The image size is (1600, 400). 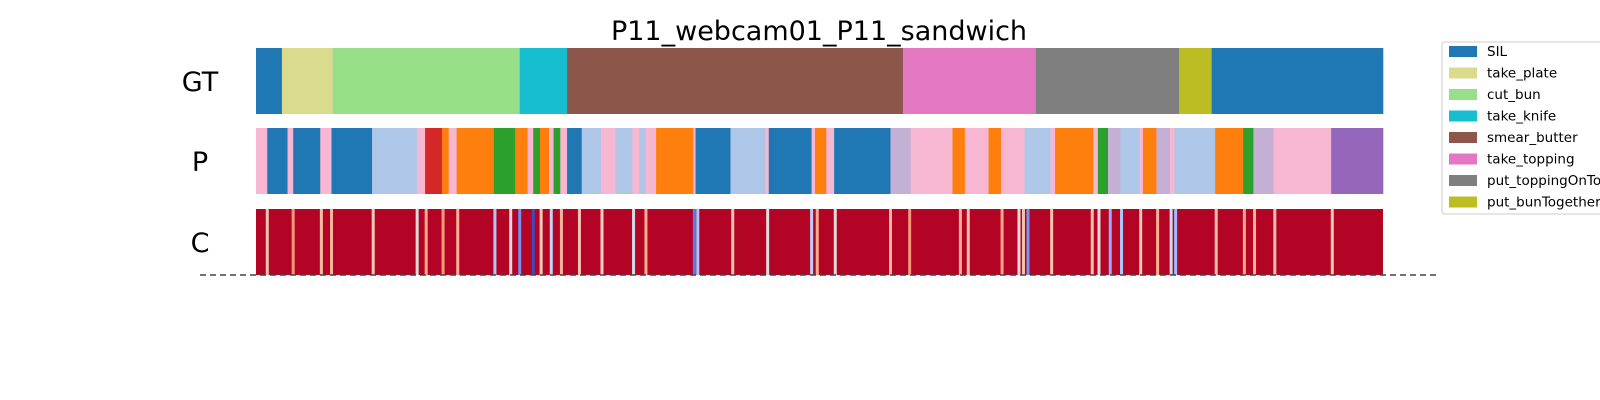 What do you see at coordinates (1497, 52) in the screenshot?
I see `legend-label: SIL` at bounding box center [1497, 52].